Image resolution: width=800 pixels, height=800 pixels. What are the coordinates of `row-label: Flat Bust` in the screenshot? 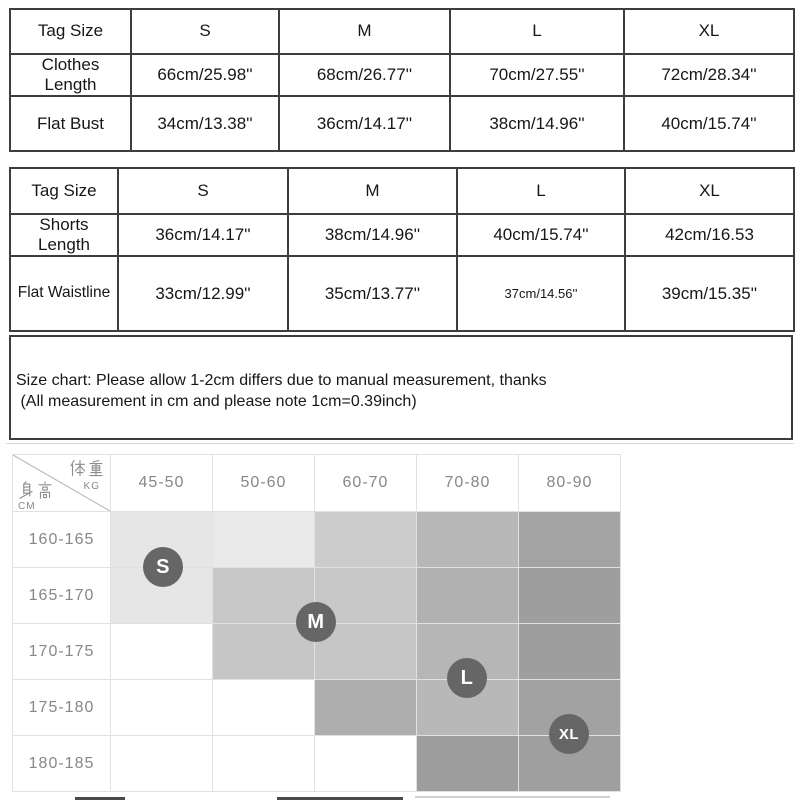 It's located at (70, 124).